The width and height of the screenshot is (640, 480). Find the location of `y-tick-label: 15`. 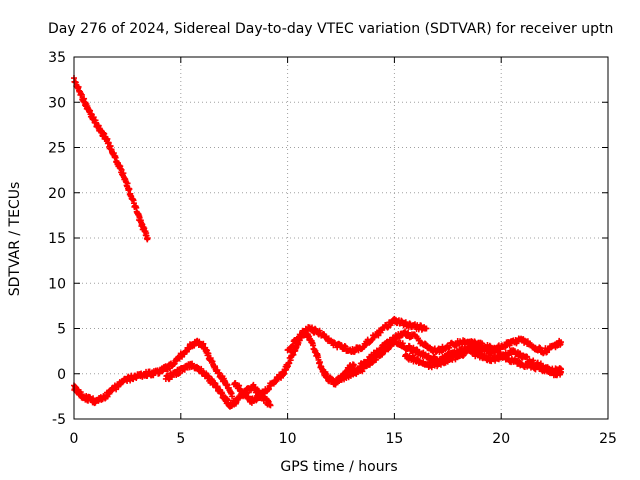

y-tick-label: 15 is located at coordinates (57, 239).